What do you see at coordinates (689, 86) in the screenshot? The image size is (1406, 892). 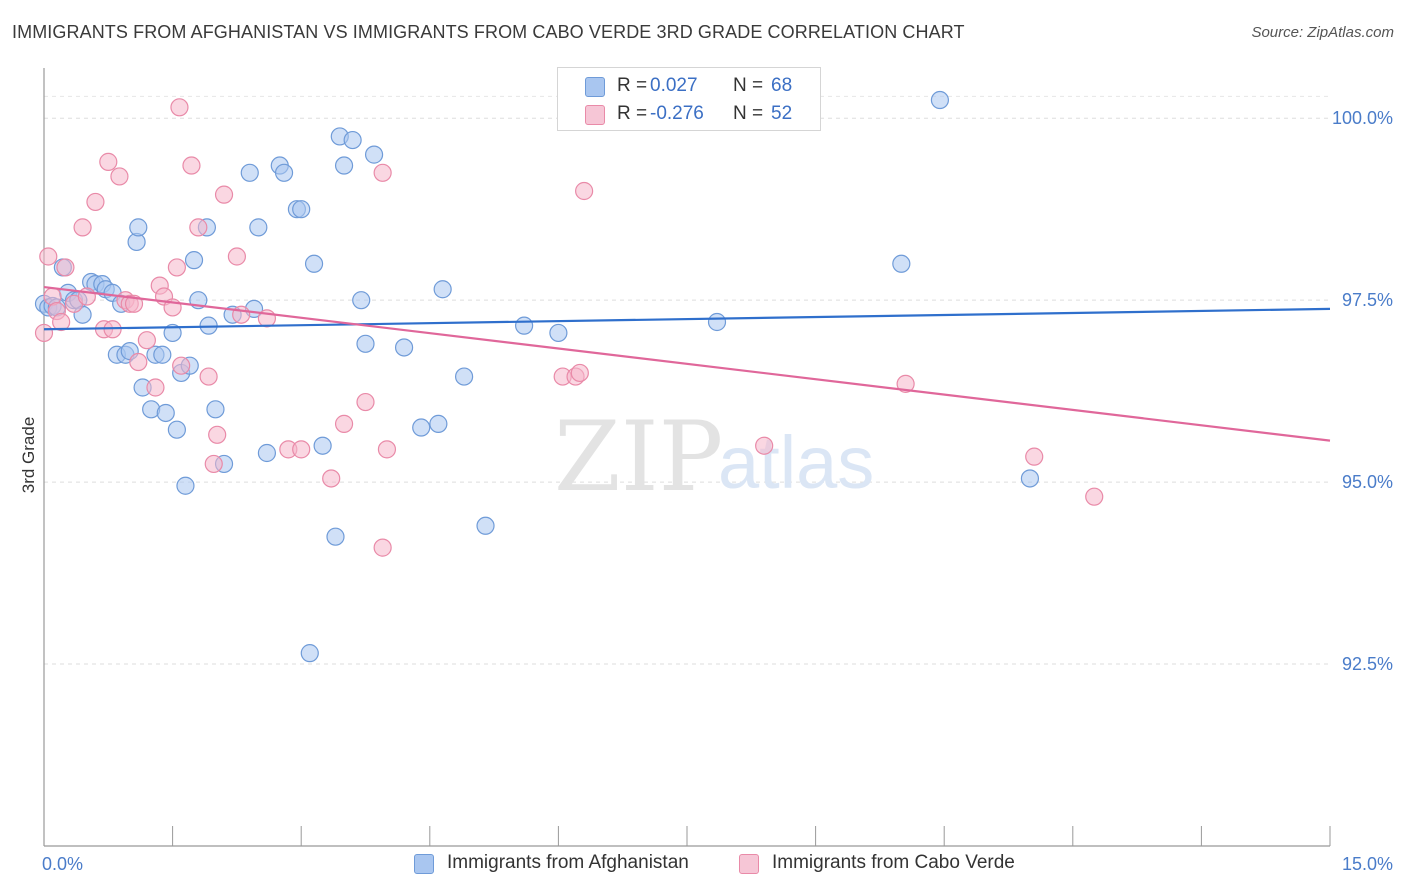 I see `legend-row-afghanistan: R = 0.027 N = 68` at bounding box center [689, 86].